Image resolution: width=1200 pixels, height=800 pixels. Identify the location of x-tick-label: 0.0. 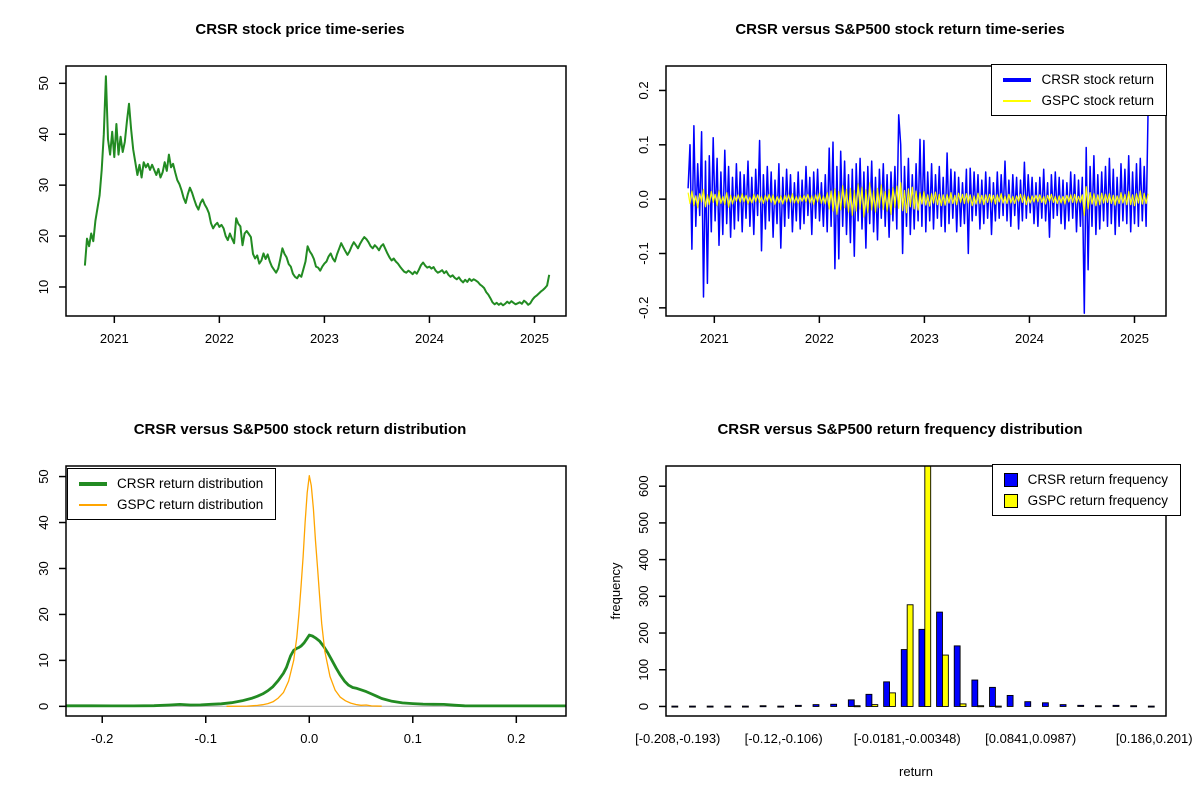
(309, 738).